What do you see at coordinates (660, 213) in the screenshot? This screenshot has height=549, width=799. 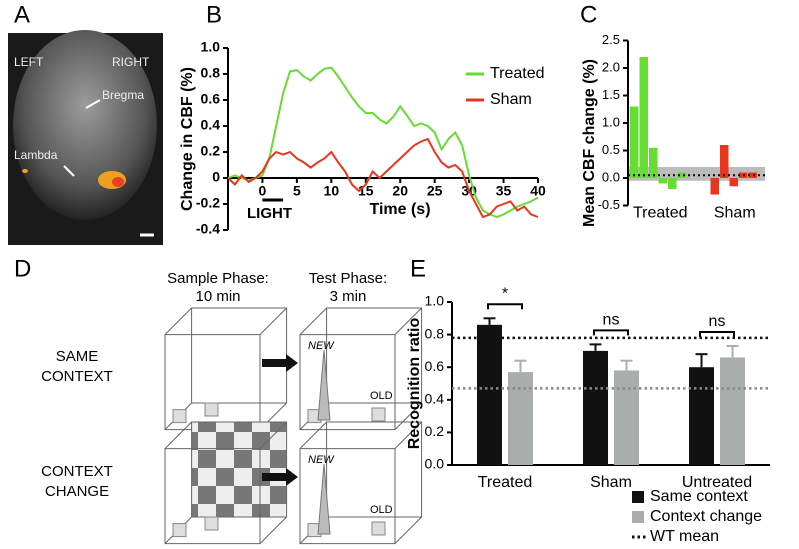 I see `group-label: Treated` at bounding box center [660, 213].